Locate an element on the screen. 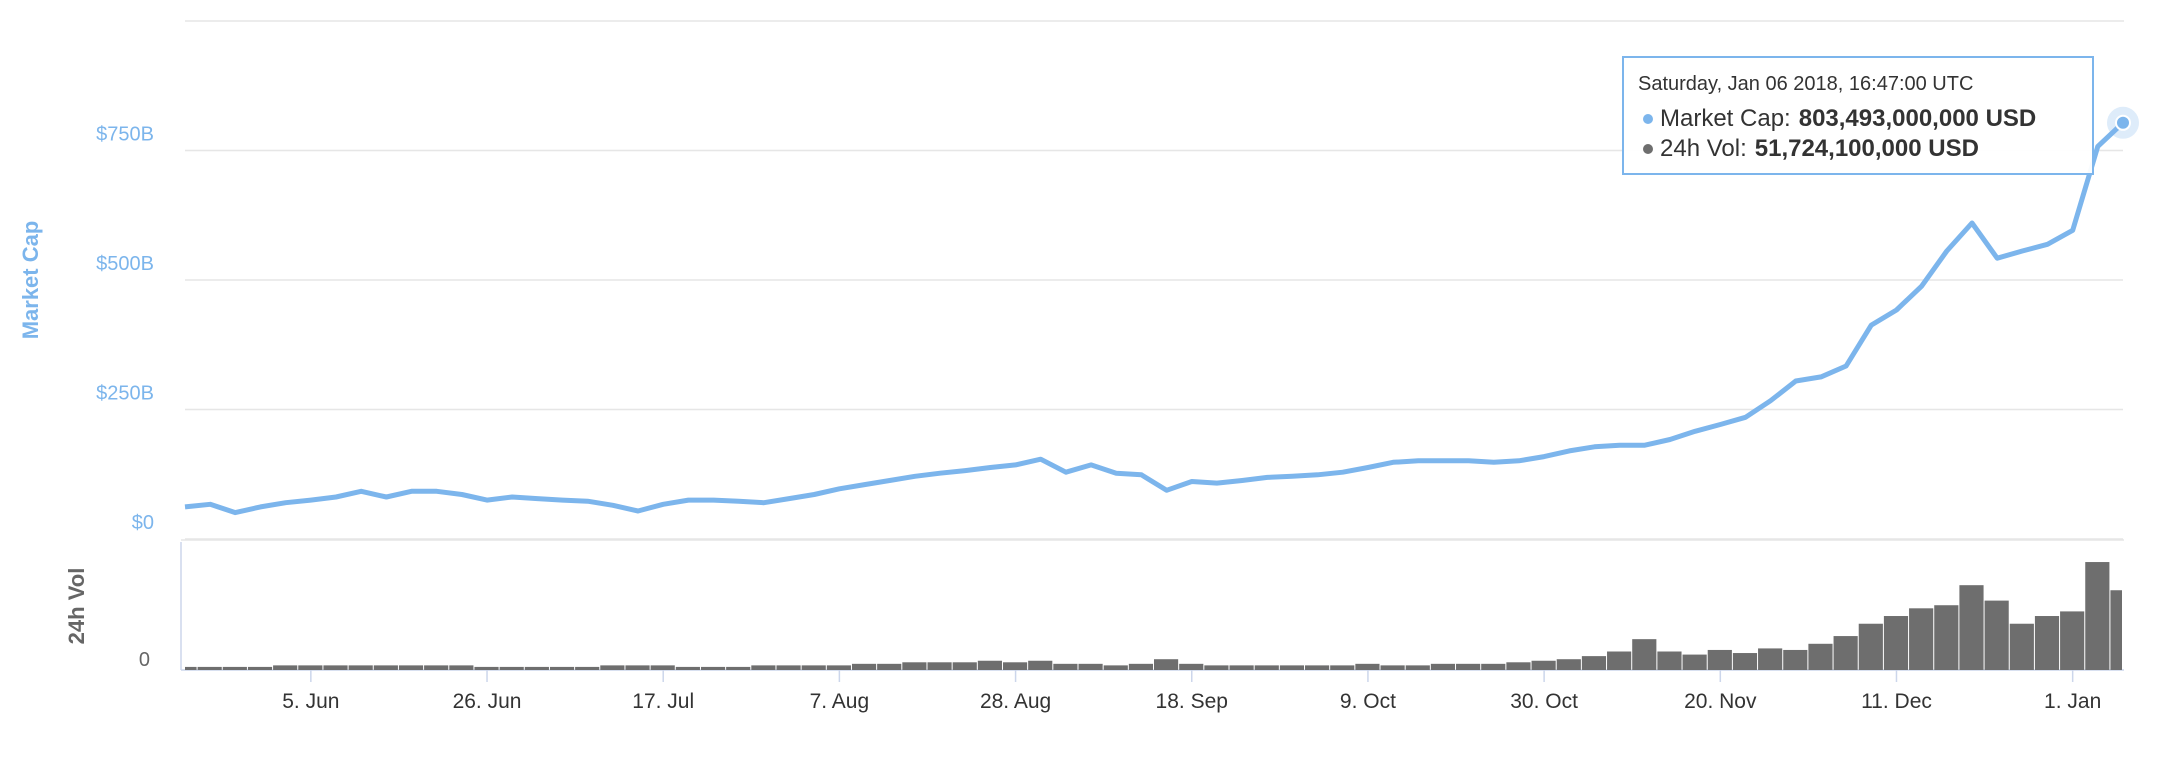 This screenshot has width=2168, height=757. x-tick-label: 28. Aug is located at coordinates (1015, 701).